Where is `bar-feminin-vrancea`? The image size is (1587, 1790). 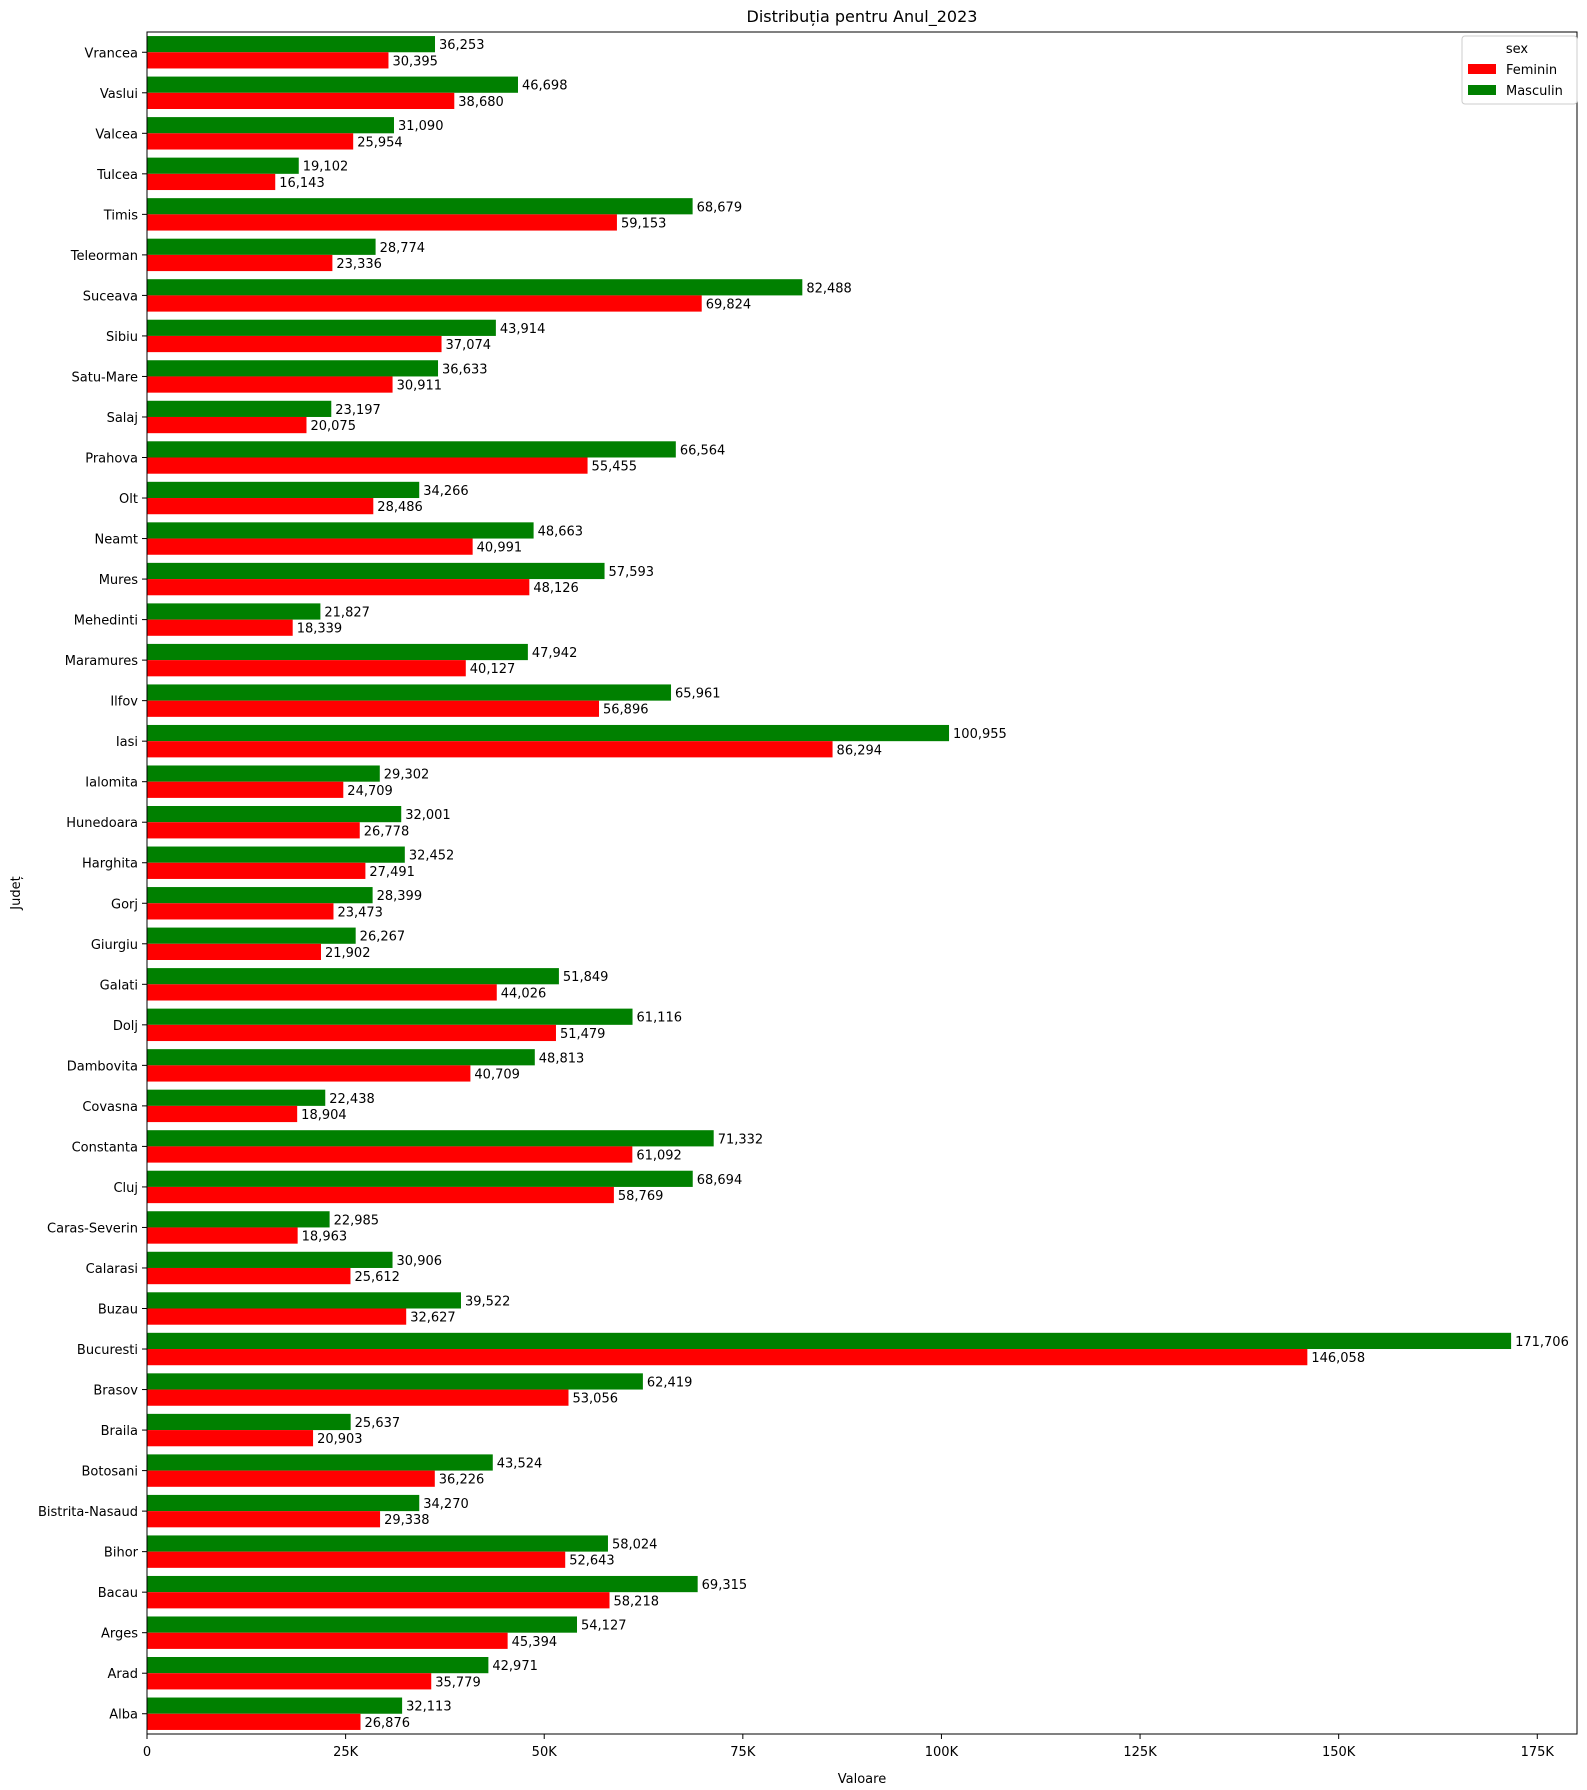 bar-feminin-vrancea is located at coordinates (268, 60).